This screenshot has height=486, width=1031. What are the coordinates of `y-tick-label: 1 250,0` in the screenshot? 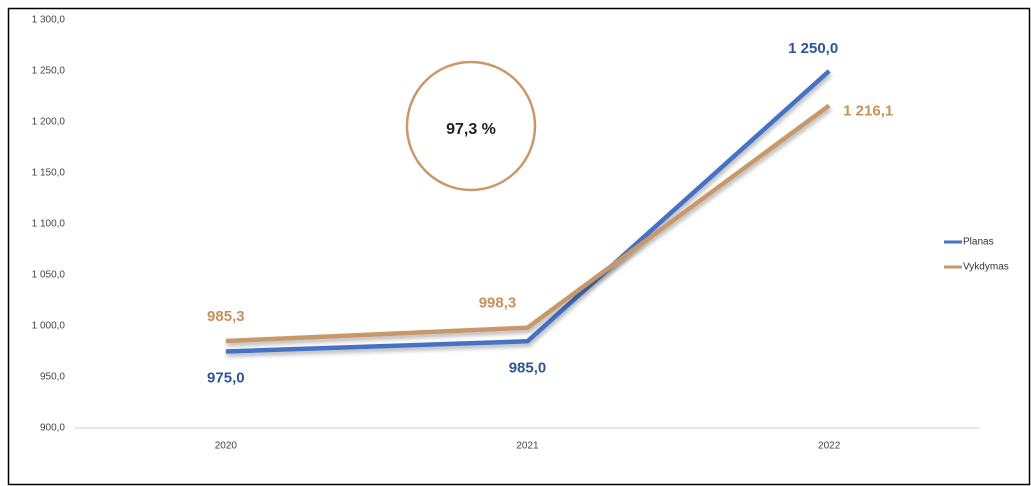 It's located at (49, 71).